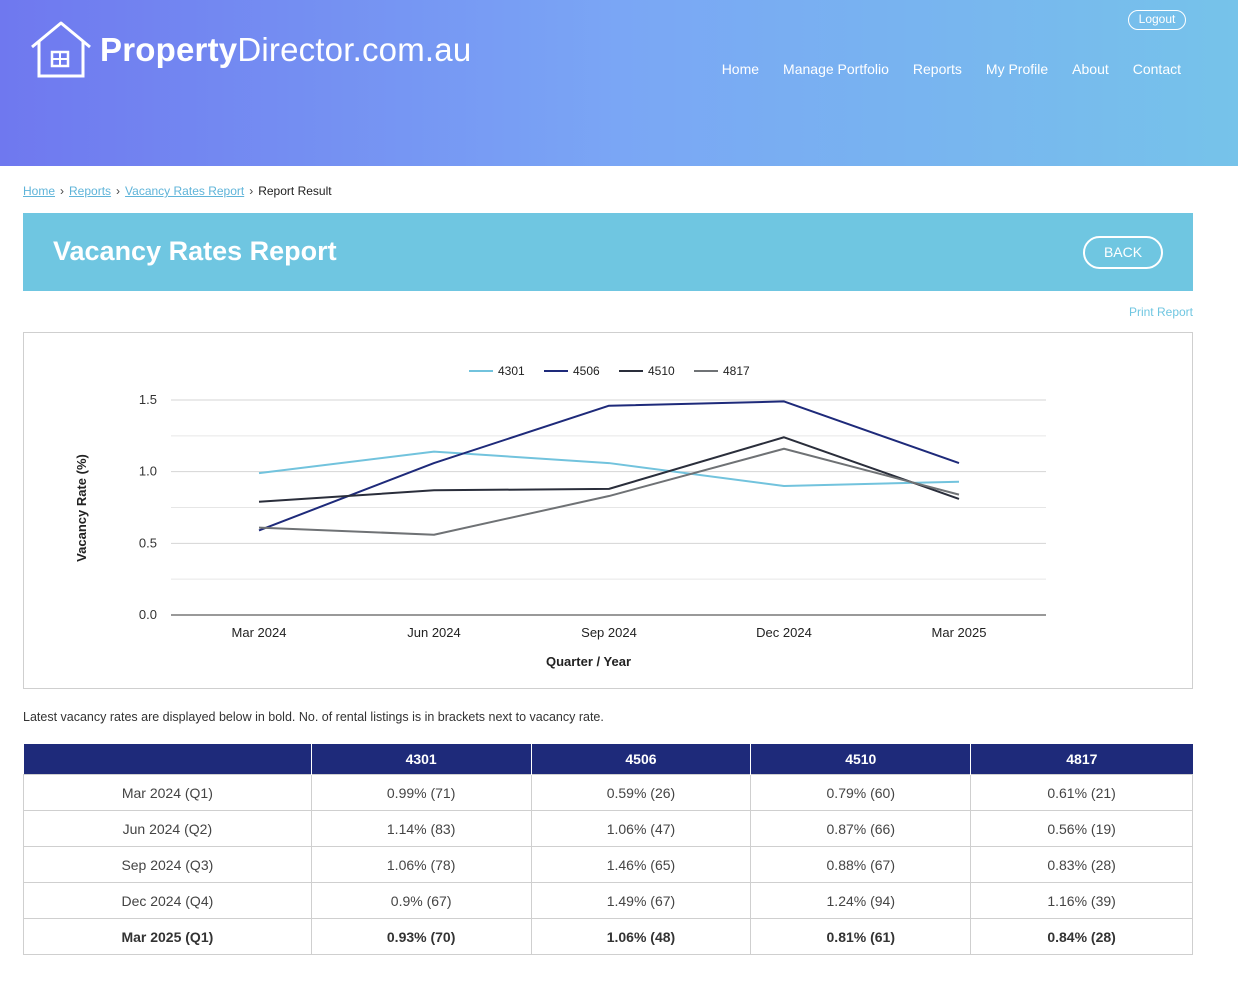  I want to click on brand-name: PropertyDirector.com.au, so click(285, 49).